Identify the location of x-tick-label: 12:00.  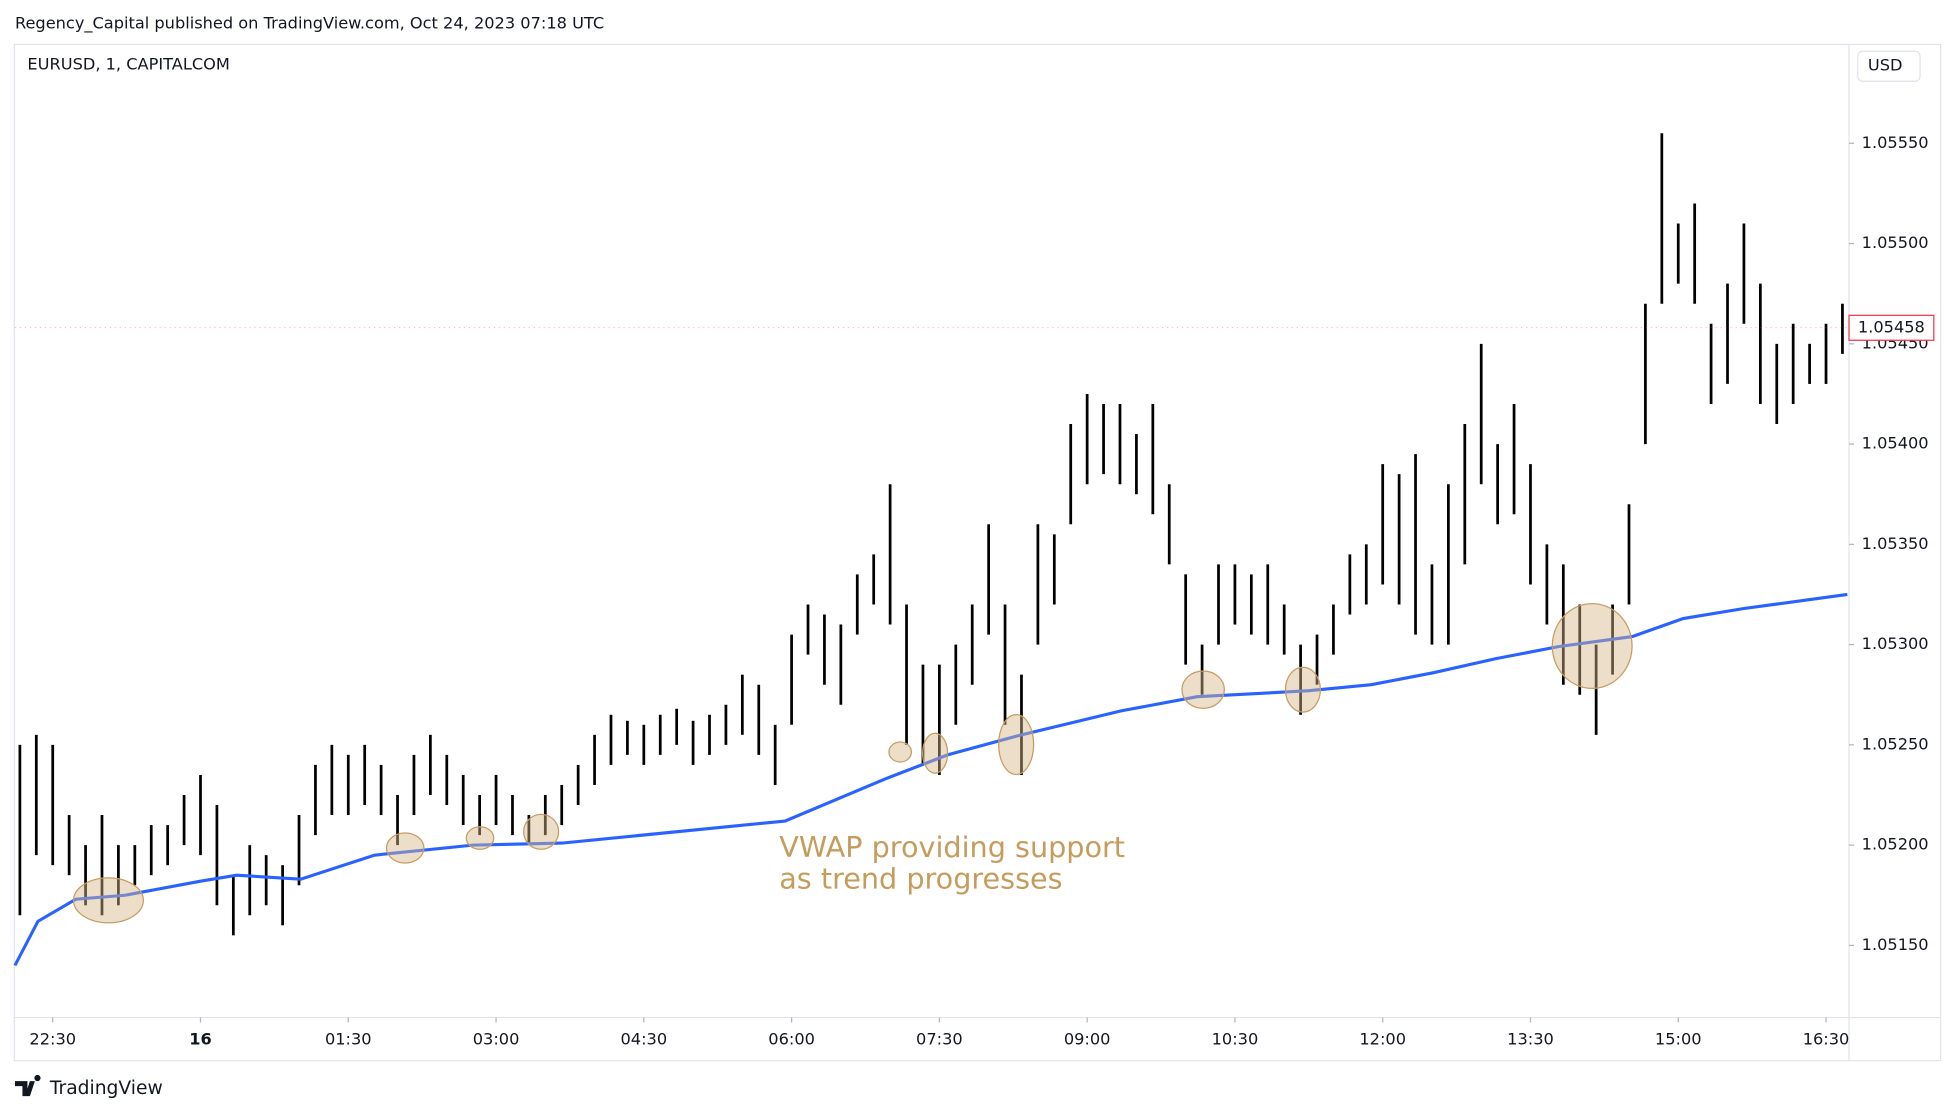
(1382, 1039).